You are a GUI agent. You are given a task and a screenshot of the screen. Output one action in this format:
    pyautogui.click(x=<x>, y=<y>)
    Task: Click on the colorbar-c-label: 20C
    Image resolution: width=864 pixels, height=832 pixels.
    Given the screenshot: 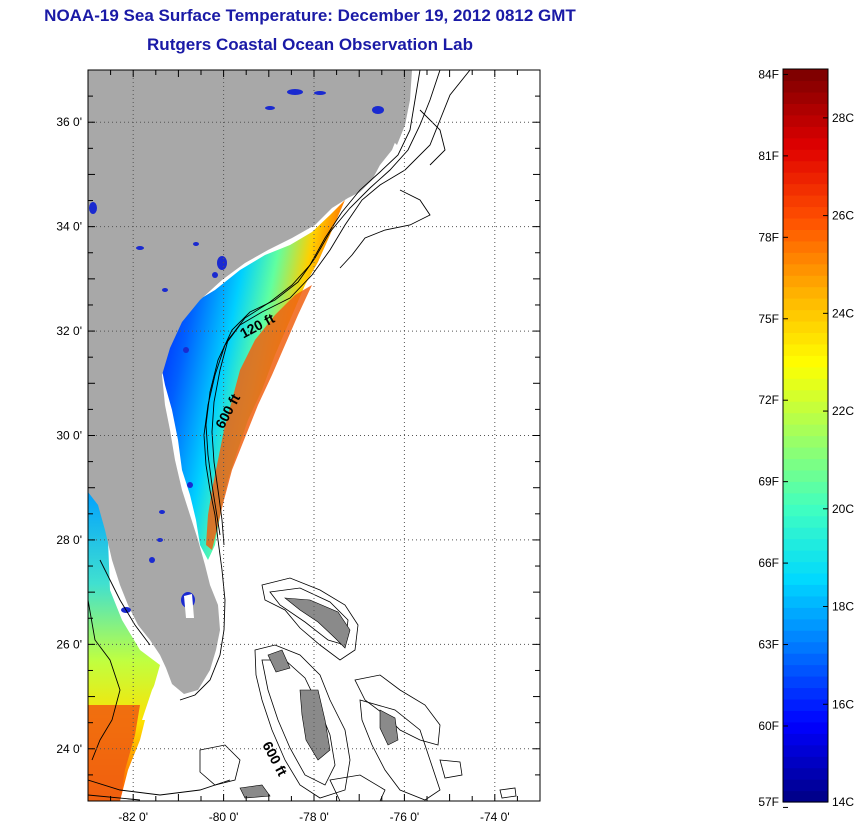 What is the action you would take?
    pyautogui.click(x=843, y=509)
    